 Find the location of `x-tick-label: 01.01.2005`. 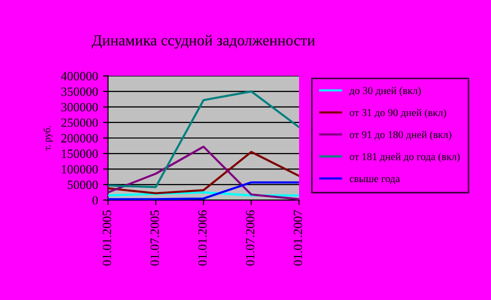

x-tick-label: 01.01.2005 is located at coordinates (107, 238).